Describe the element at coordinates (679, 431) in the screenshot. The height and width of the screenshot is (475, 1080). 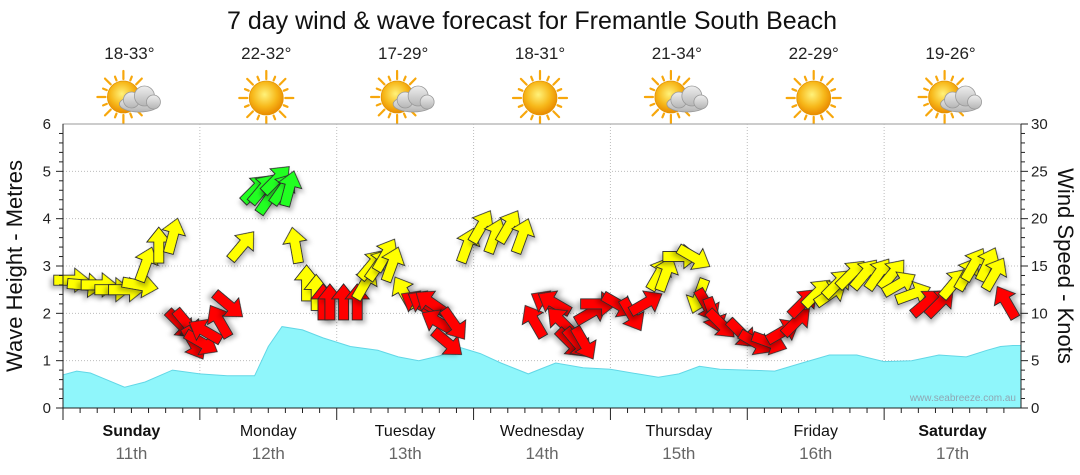
I see `day-name-label: Thursday` at that location.